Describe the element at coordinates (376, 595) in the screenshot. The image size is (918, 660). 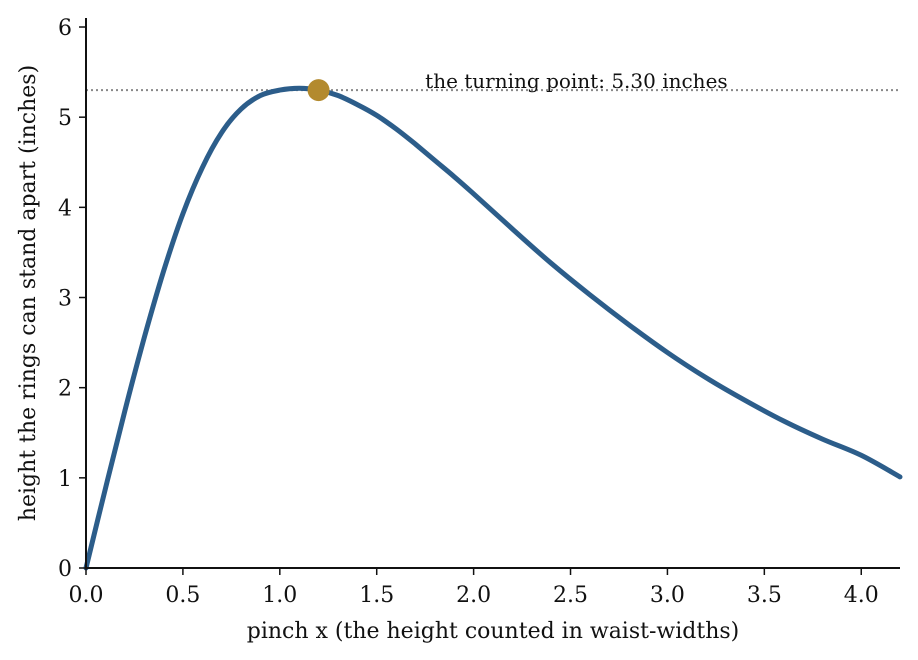
I see `x-tick-label: 1.5` at that location.